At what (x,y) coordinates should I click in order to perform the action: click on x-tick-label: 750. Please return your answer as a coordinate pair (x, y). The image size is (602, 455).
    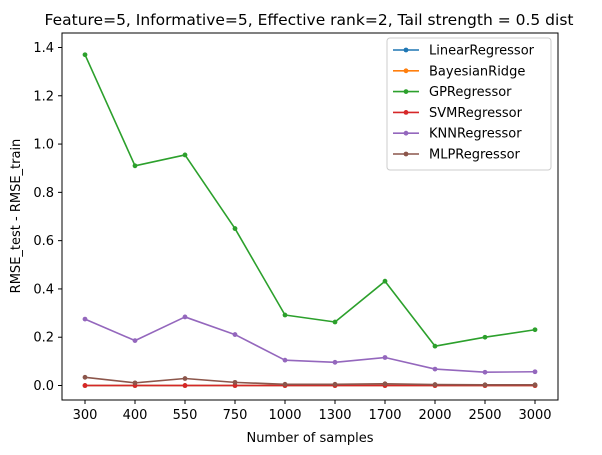
    Looking at the image, I should click on (235, 415).